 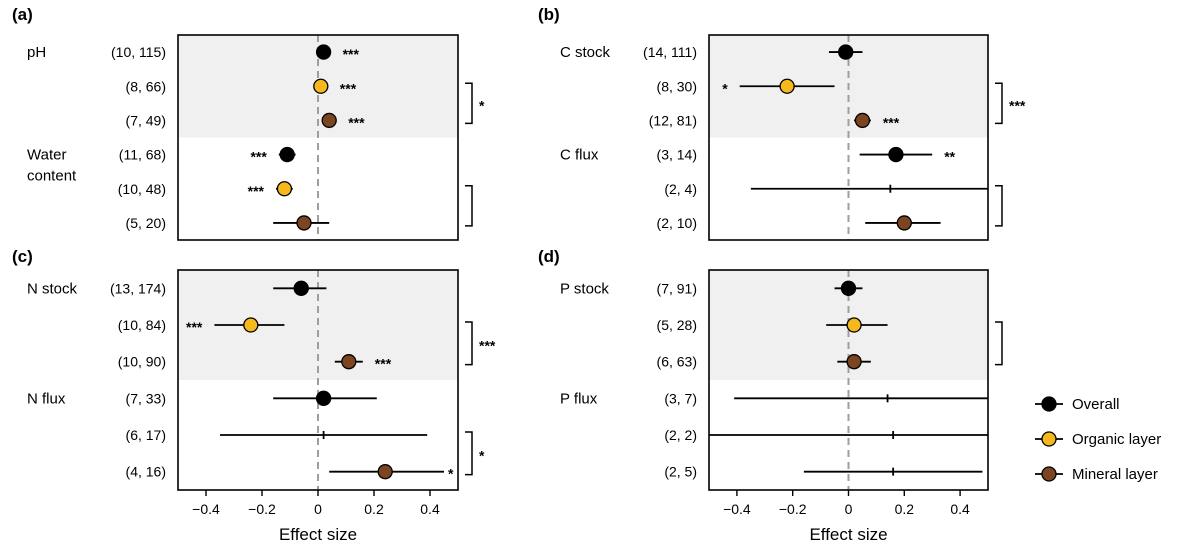 I want to click on group-label-line: C stock, so click(x=585, y=52).